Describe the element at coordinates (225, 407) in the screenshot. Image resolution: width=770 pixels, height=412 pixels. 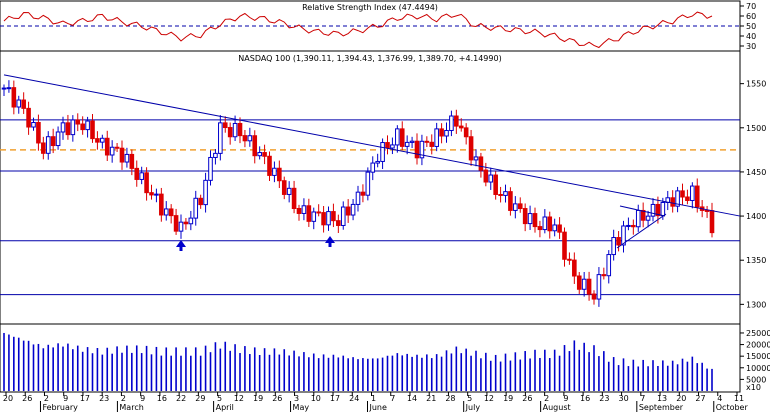
I see `x-month-label: April` at that location.